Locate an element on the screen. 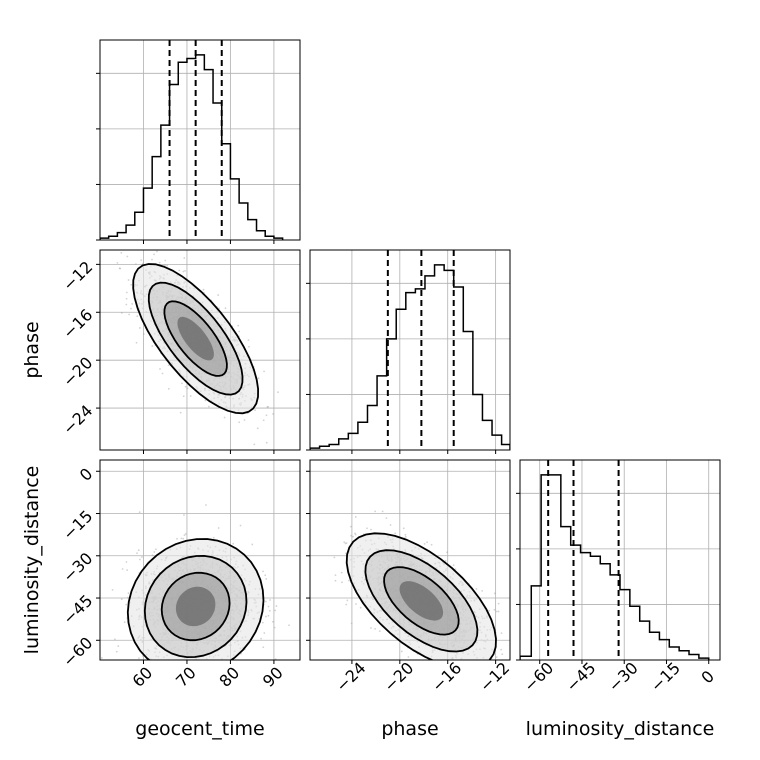  hist-panel-geocent-time is located at coordinates (198, 141).